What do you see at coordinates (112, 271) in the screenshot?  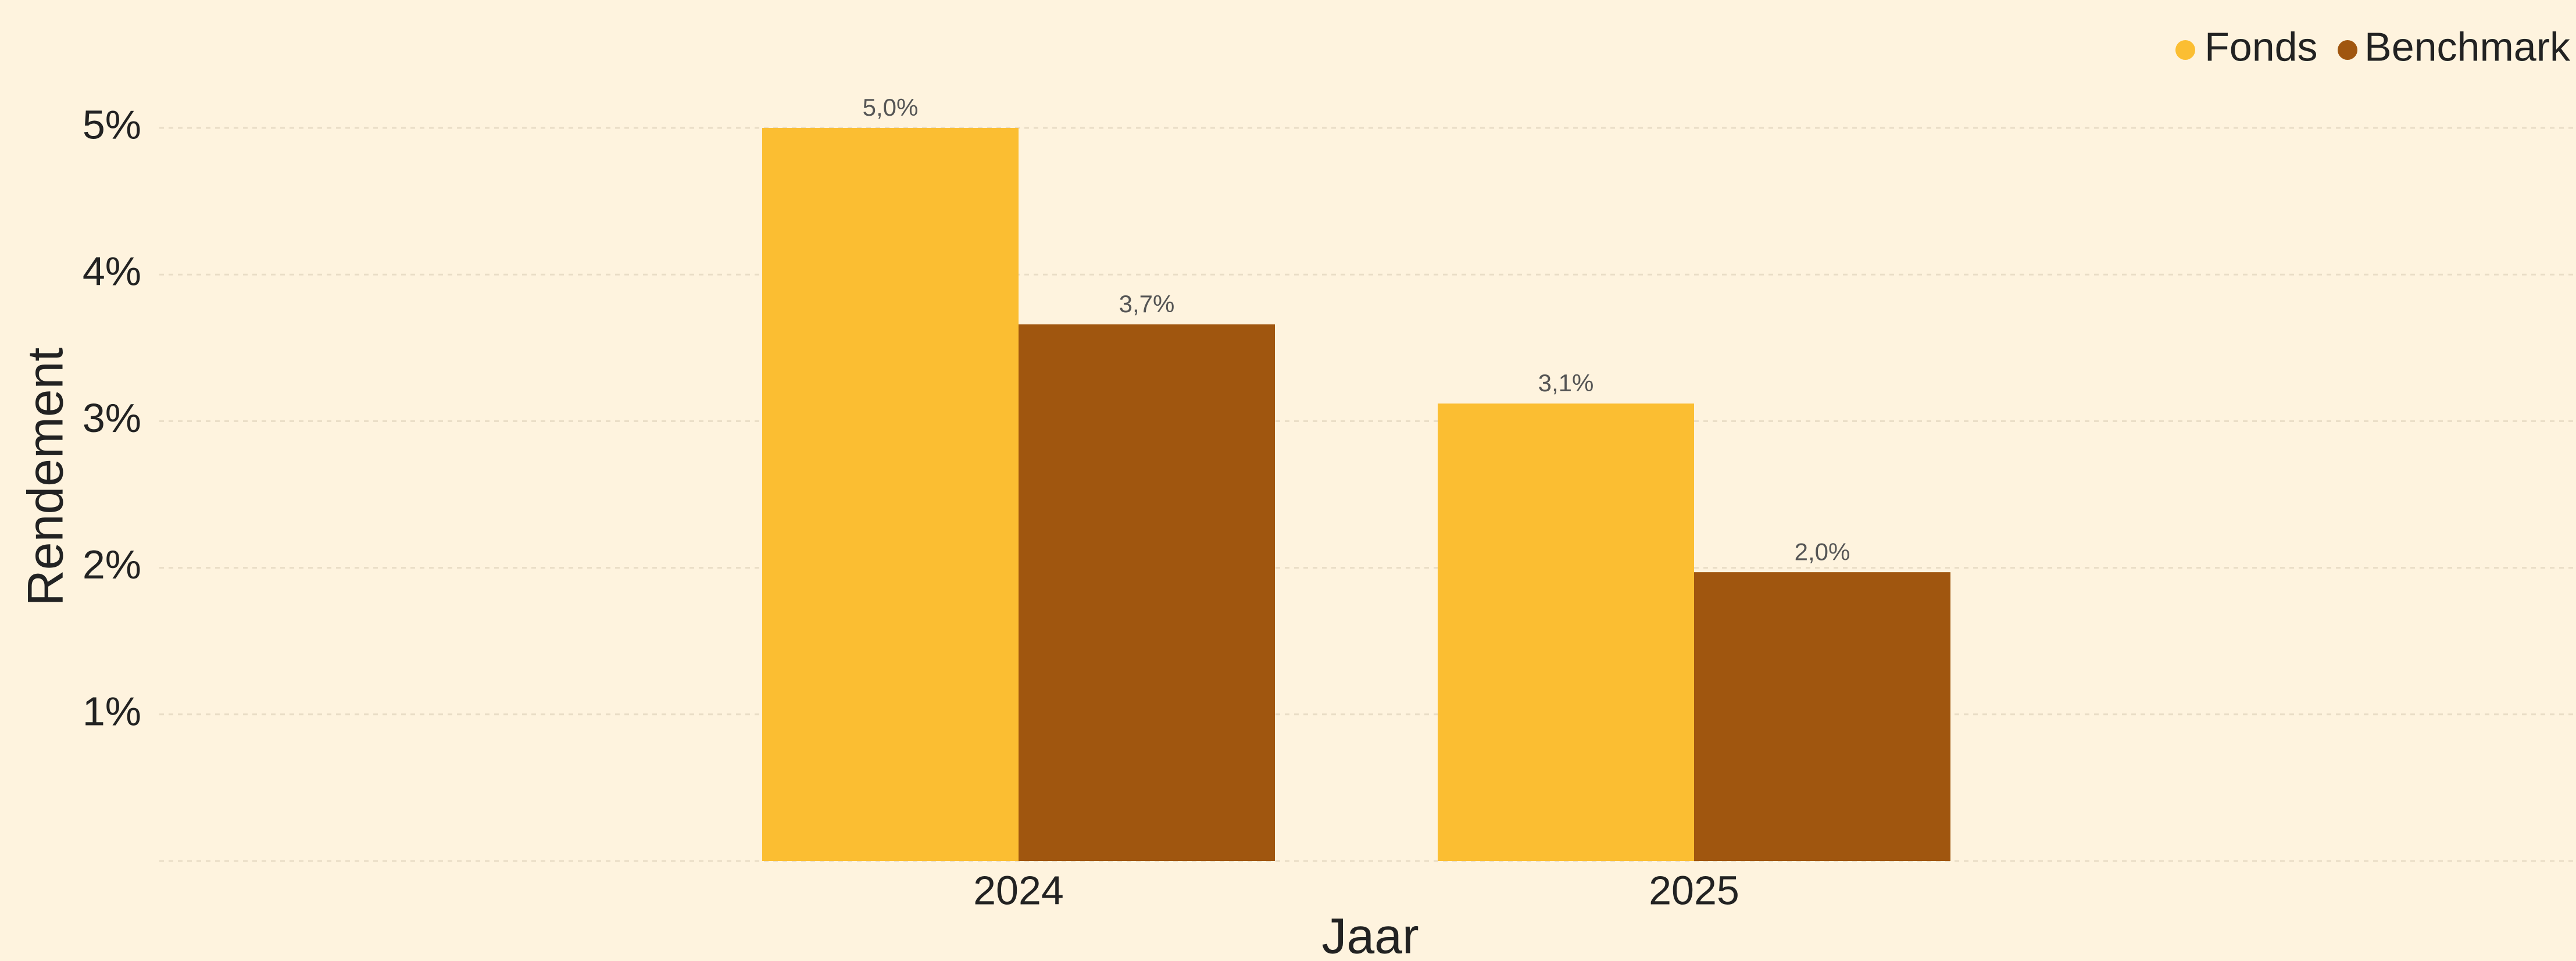 I see `y-tick-label: 4%` at bounding box center [112, 271].